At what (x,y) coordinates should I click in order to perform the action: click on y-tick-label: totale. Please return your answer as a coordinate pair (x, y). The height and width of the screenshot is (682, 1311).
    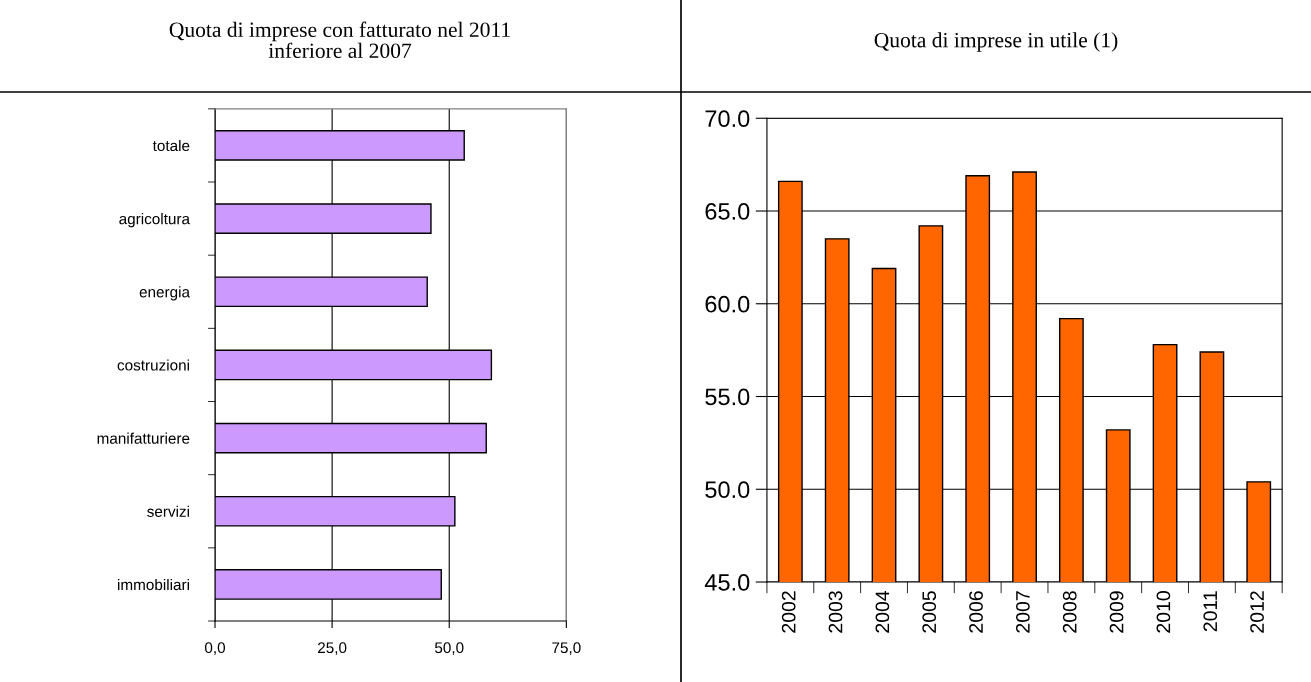
    Looking at the image, I should click on (171, 145).